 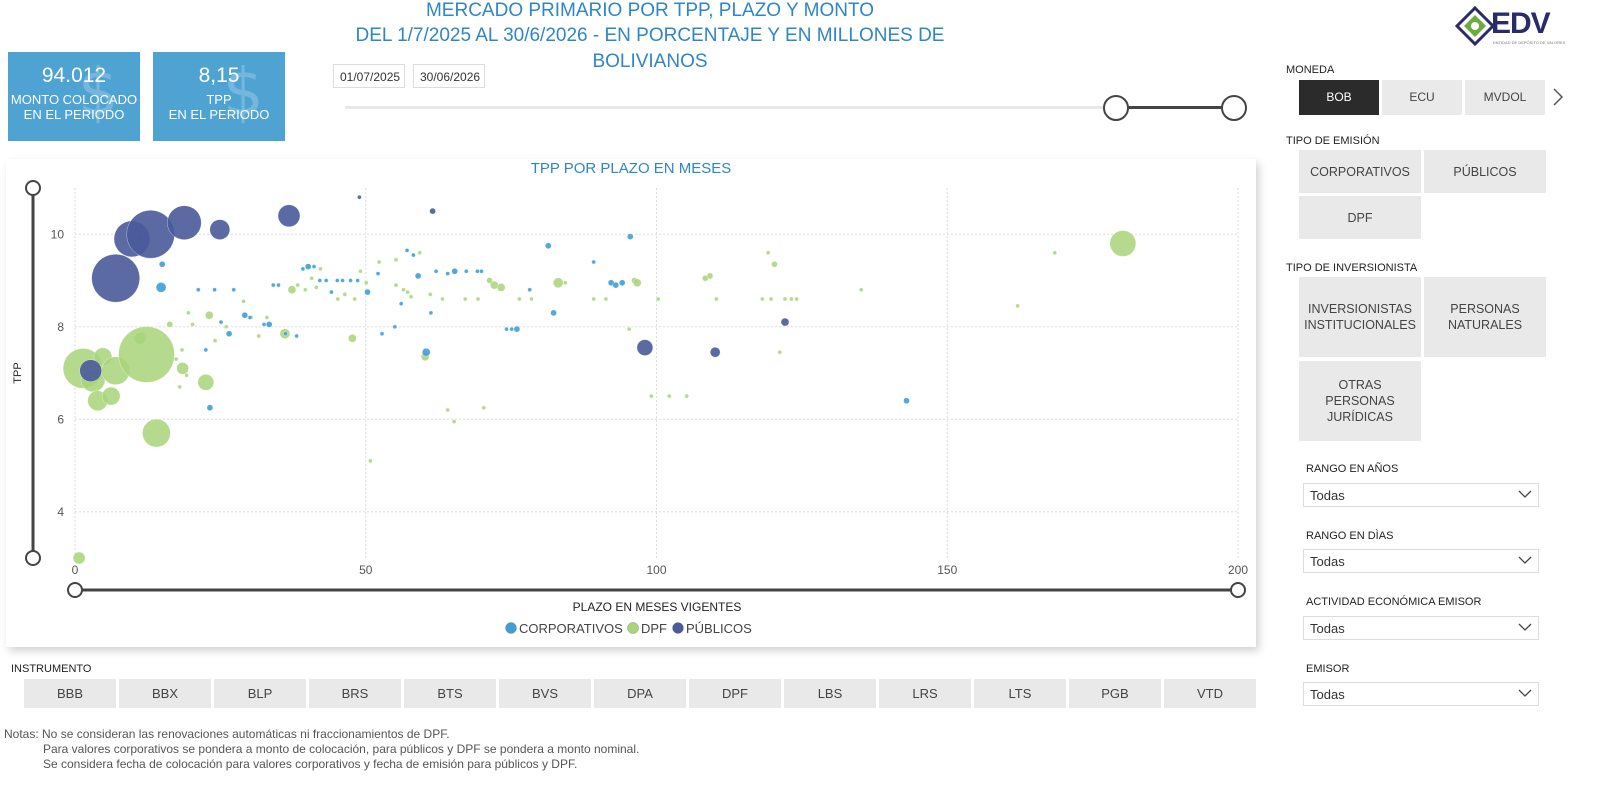 I want to click on emisor-dropdown: Todas, so click(x=1421, y=694).